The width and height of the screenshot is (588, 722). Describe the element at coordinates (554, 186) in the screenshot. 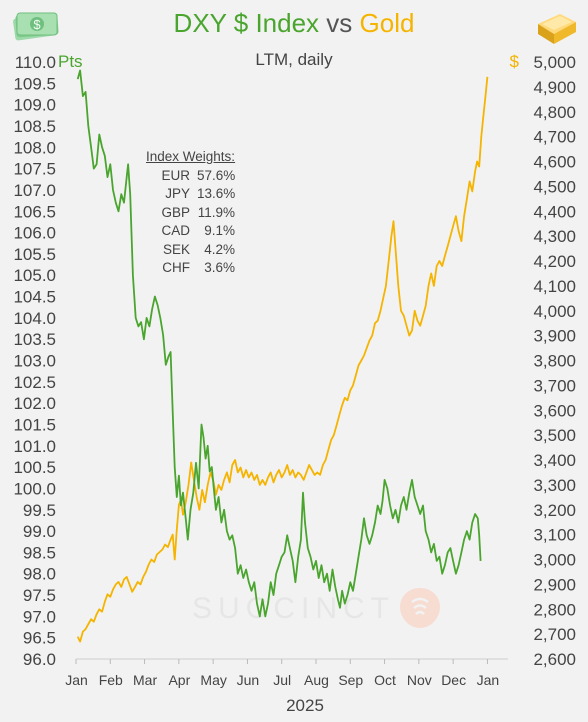

I see `right-tick-label: 4,500` at that location.